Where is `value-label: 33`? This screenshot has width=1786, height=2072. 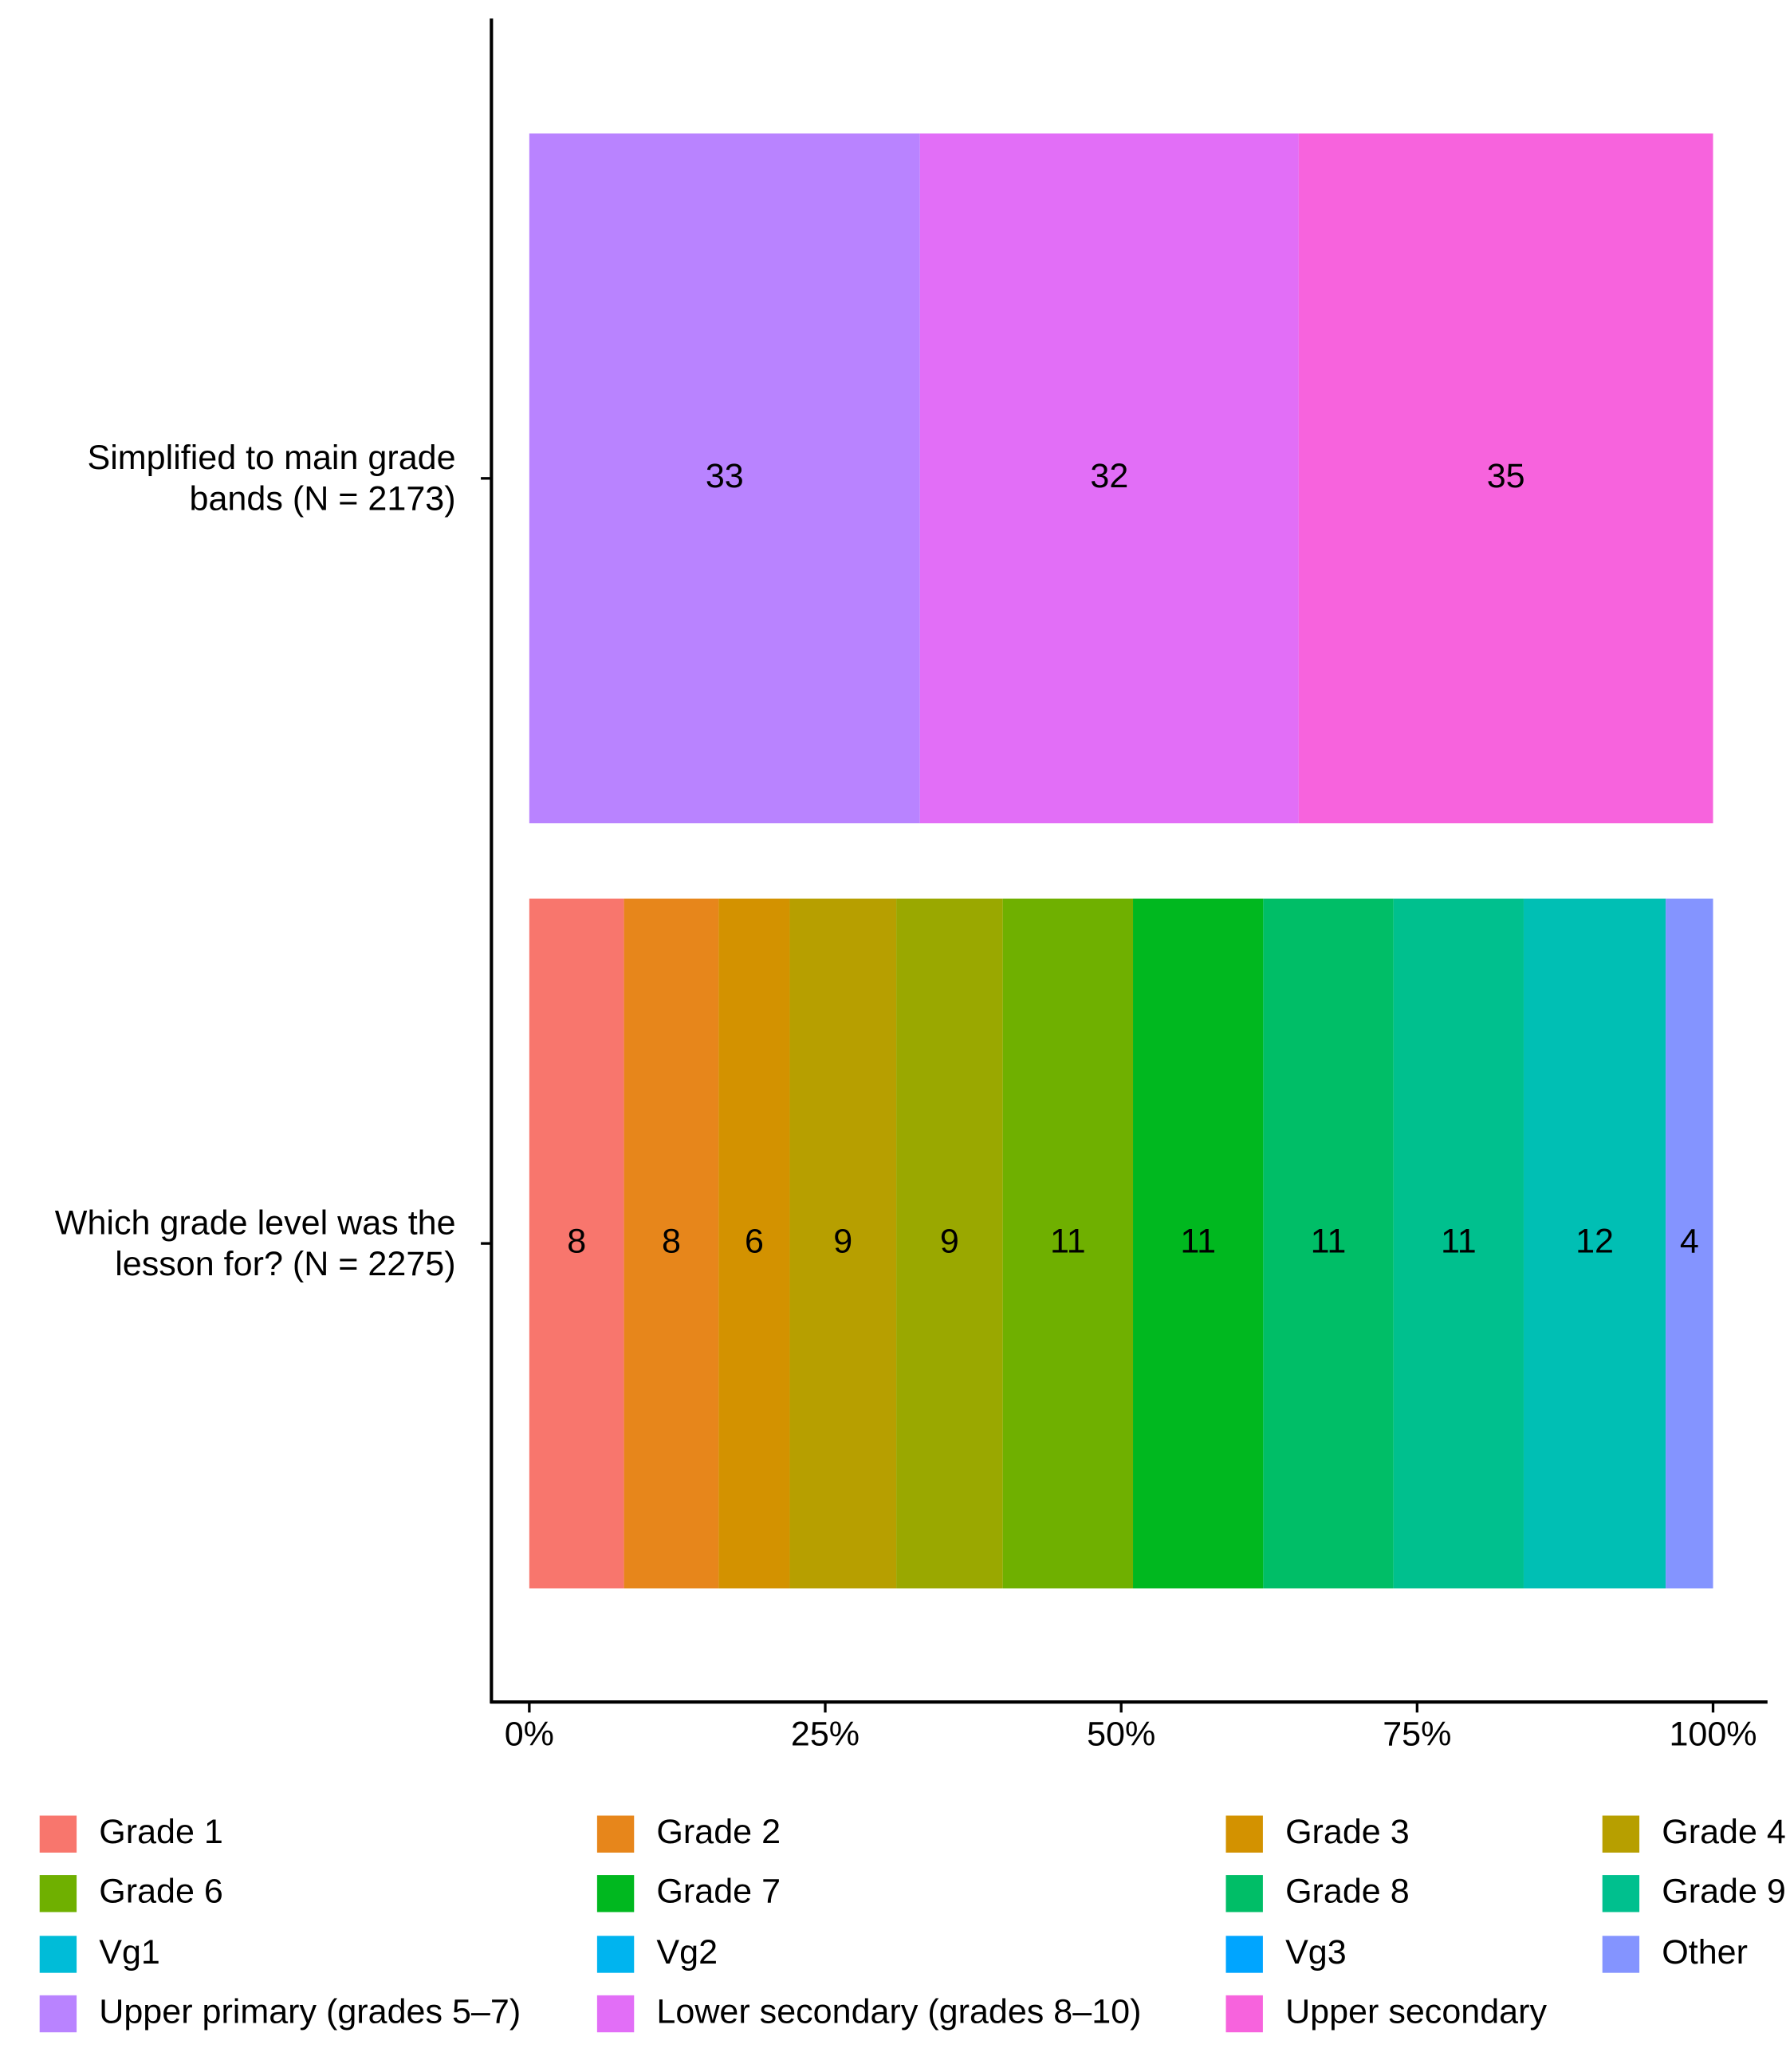 value-label: 33 is located at coordinates (725, 476).